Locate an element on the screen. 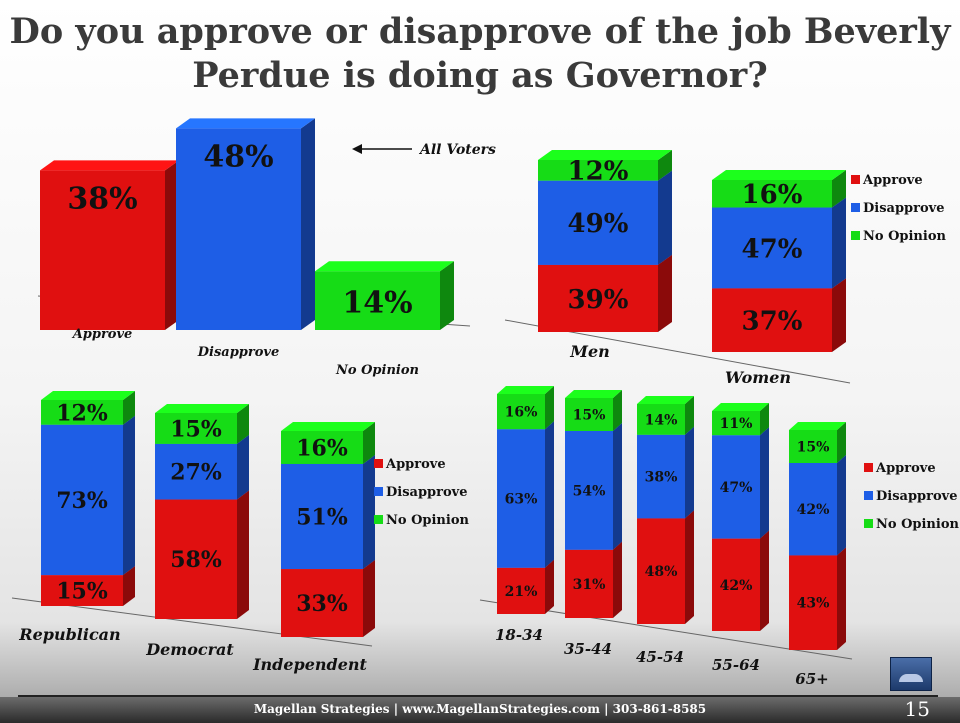 The width and height of the screenshot is (960, 723). chart2-legend-swatch-disapprove is located at coordinates (855, 207).